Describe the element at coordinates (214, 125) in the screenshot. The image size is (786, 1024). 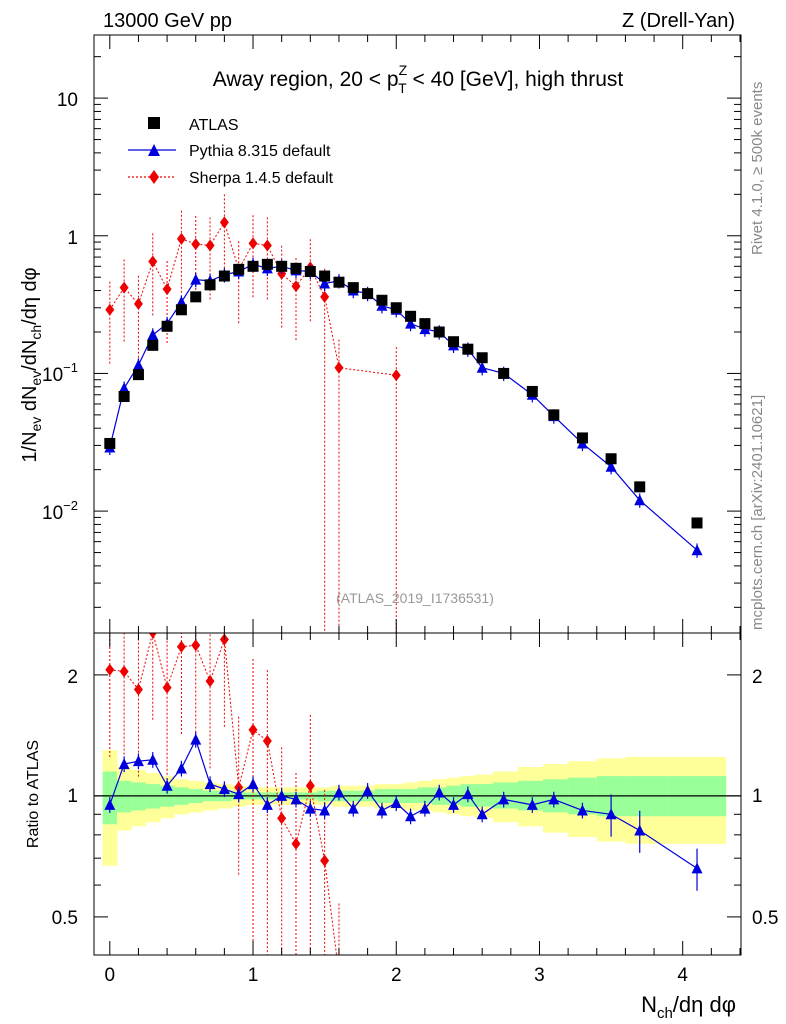
I see `legend-atlas-label: ATLAS` at that location.